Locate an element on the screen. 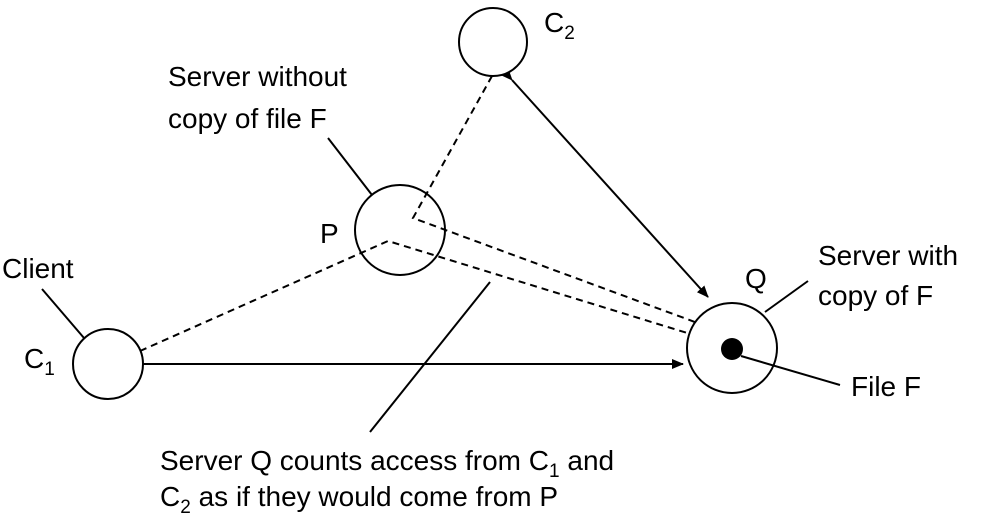 The height and width of the screenshot is (518, 982). server-with-line-1: Server with is located at coordinates (888, 255).